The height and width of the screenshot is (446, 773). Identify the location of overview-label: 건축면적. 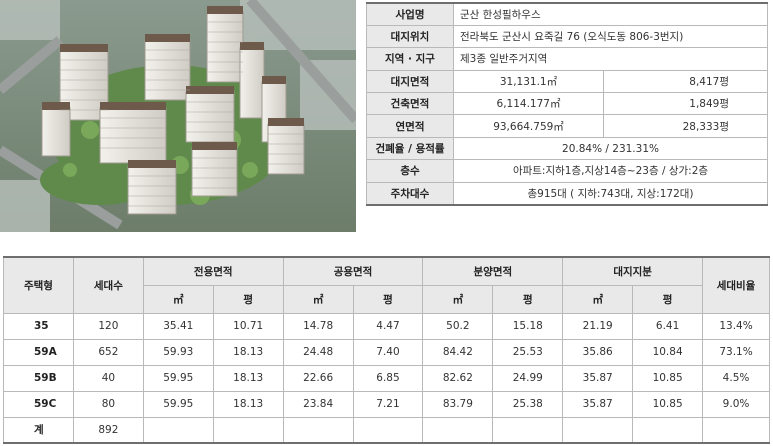
(410, 104).